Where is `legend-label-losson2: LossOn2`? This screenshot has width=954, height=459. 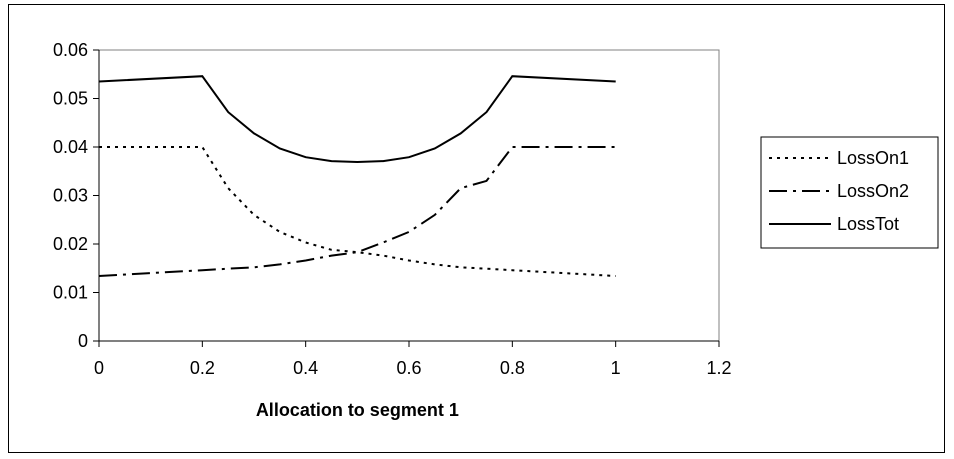 legend-label-losson2: LossOn2 is located at coordinates (873, 191).